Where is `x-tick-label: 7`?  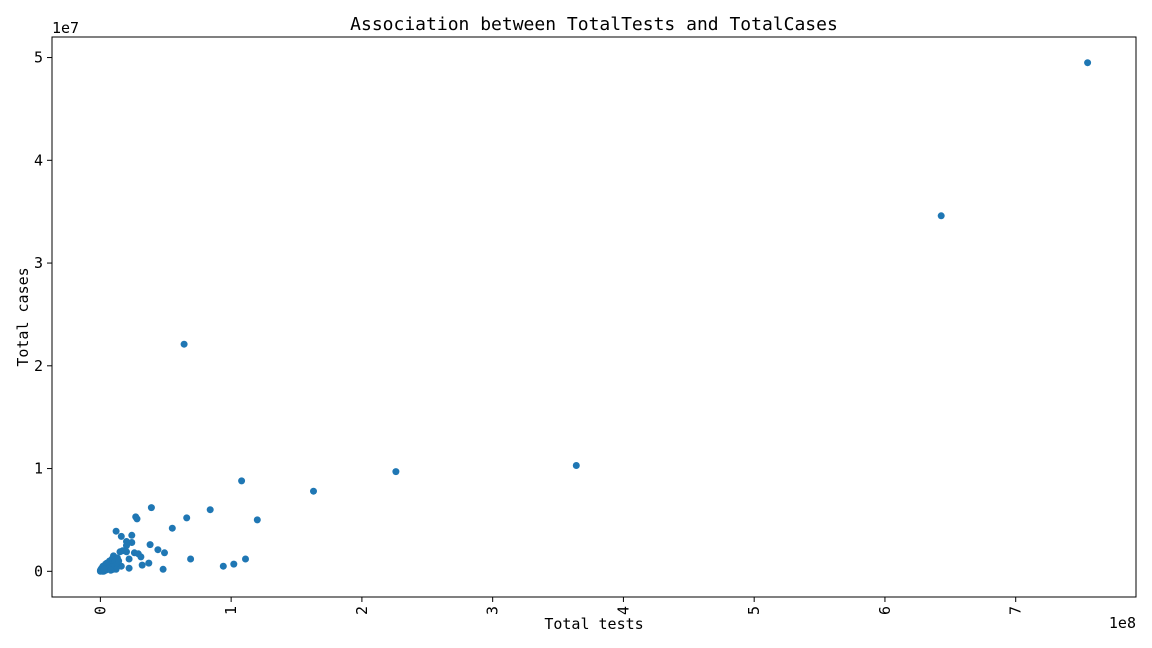 x-tick-label: 7 is located at coordinates (1016, 610).